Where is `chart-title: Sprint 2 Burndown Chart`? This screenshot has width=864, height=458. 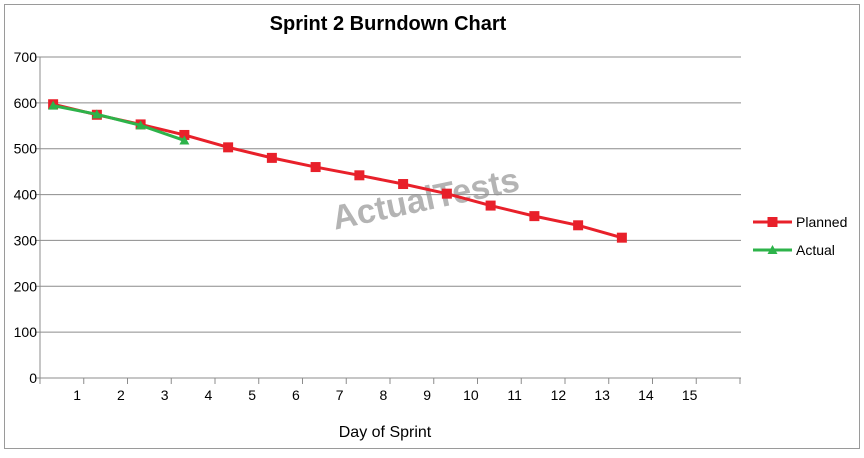
chart-title: Sprint 2 Burndown Chart is located at coordinates (388, 24).